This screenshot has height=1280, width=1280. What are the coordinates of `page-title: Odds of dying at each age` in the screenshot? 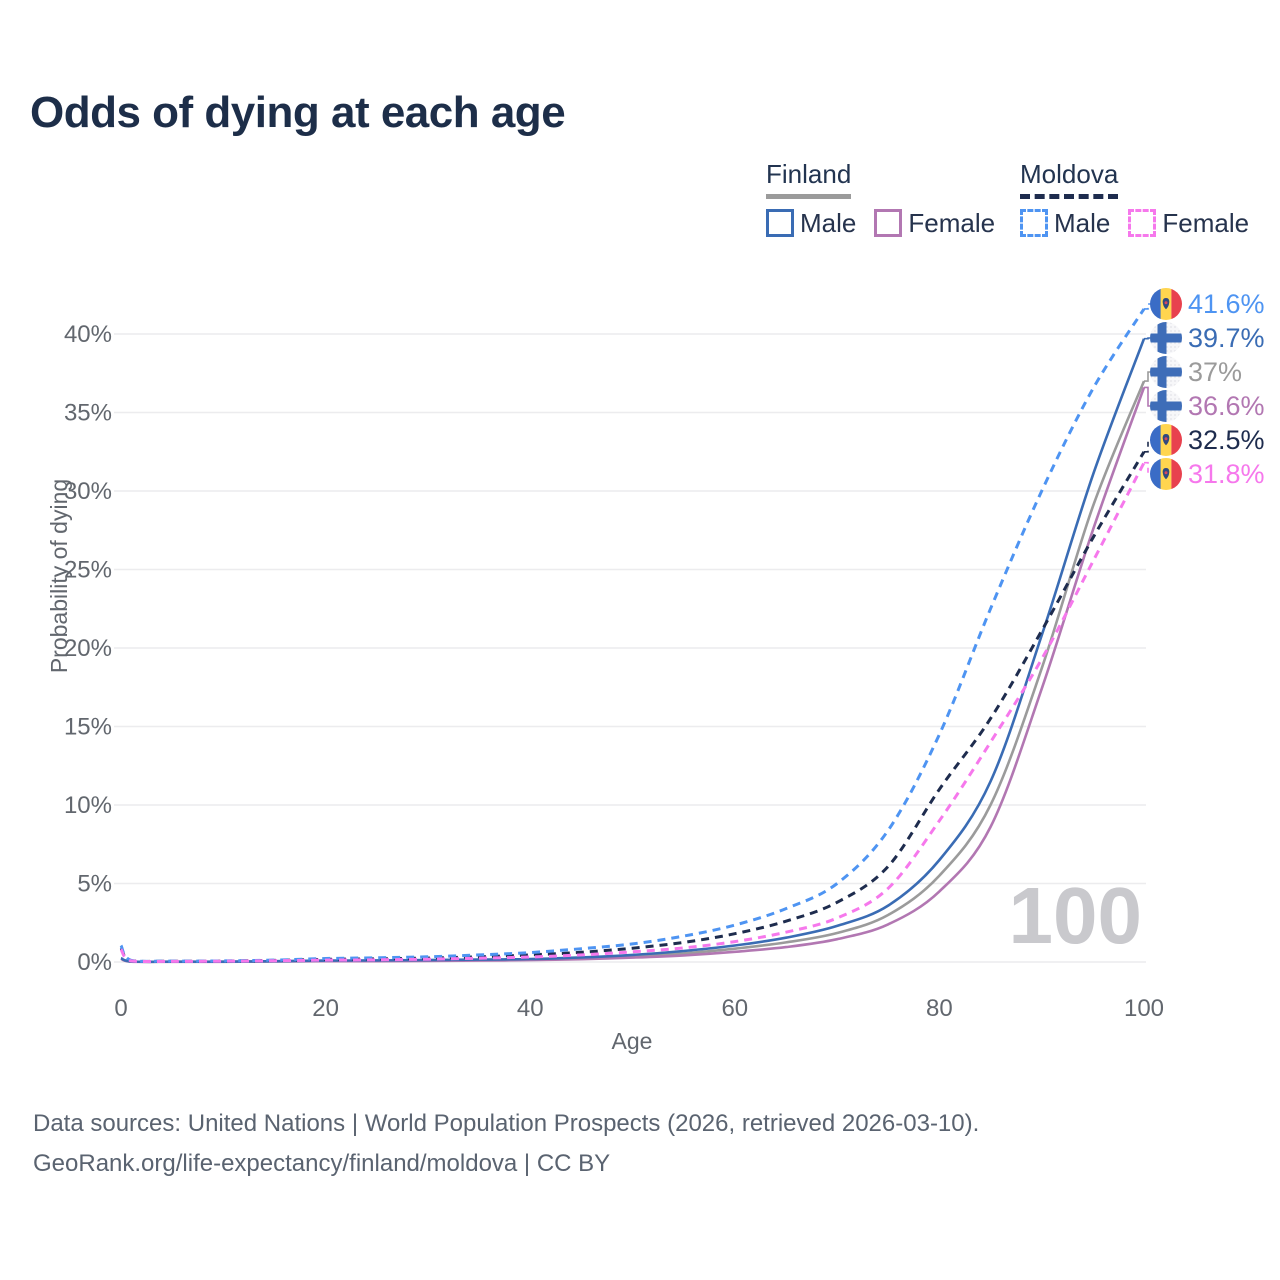 It's located at (298, 112).